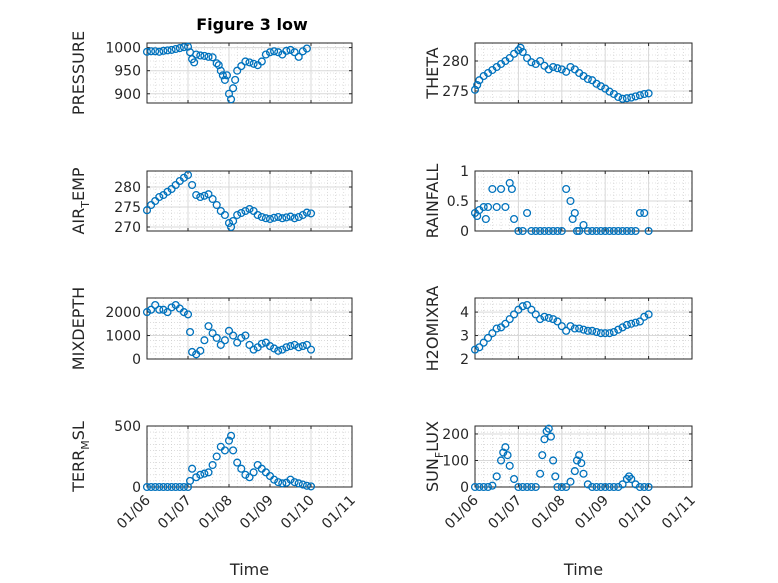  Describe the element at coordinates (211, 73) in the screenshot. I see `subplot-1: 900 950 1000 PRESSURE` at that location.